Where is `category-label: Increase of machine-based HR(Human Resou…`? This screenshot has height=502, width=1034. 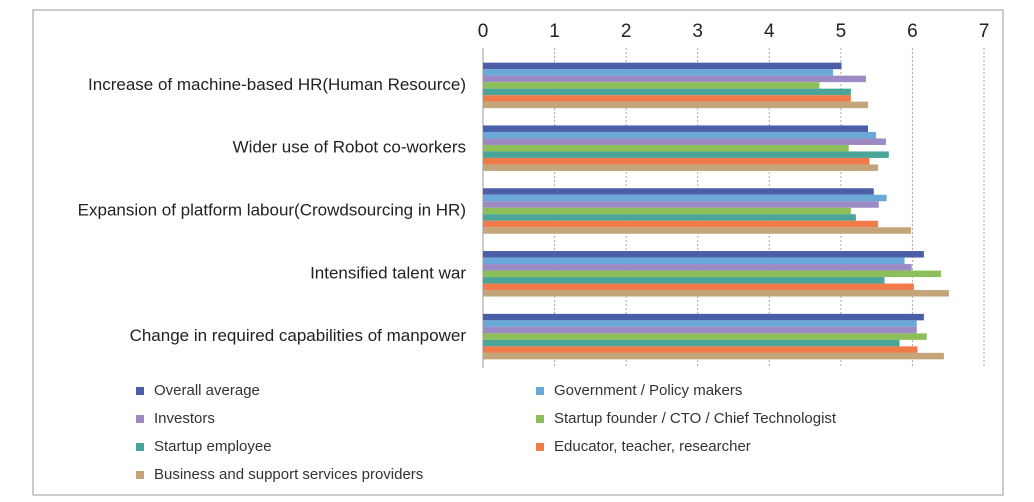
category-label: Increase of machine-based HR(Human Resou… is located at coordinates (277, 84).